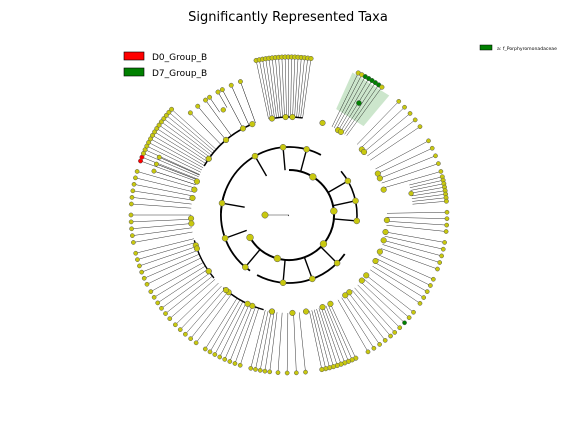 Image resolution: width=576 pixels, height=432 pixels. Describe the element at coordinates (349, 196) in the screenshot. I see `level2-arc-right` at that location.